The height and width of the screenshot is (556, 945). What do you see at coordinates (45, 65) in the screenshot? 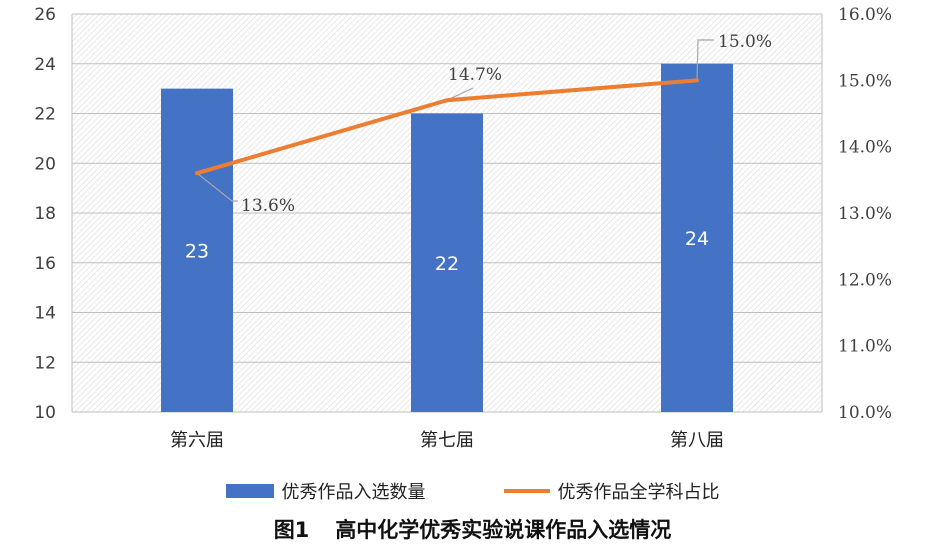
I see `y-left-tick-label: 24` at bounding box center [45, 65].